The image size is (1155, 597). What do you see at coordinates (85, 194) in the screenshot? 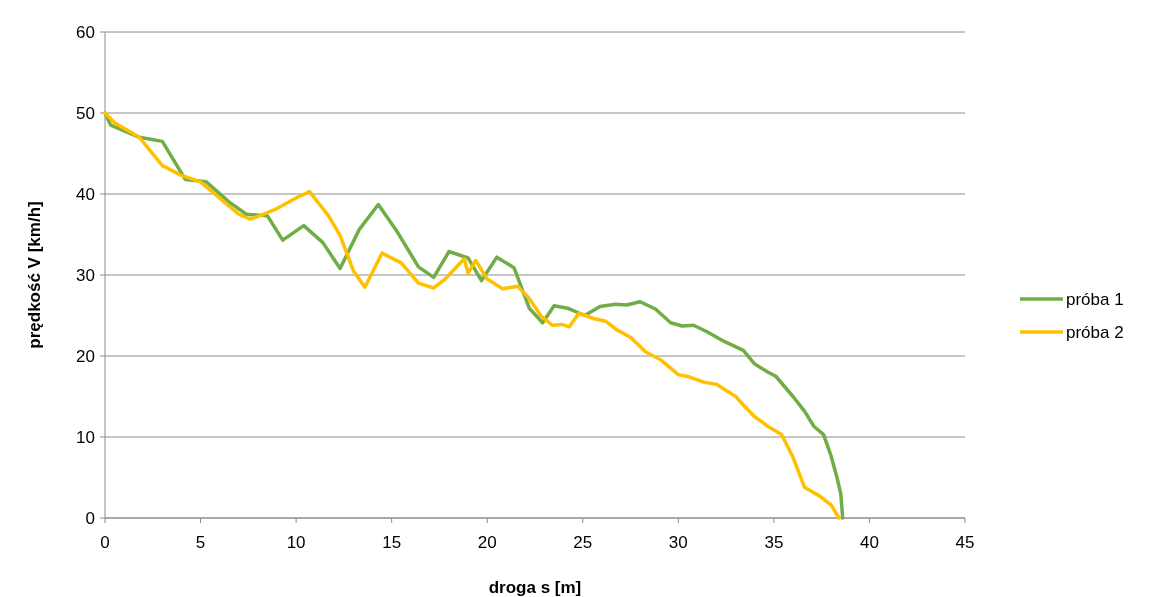
I see `y-tick-label: 40` at bounding box center [85, 194].